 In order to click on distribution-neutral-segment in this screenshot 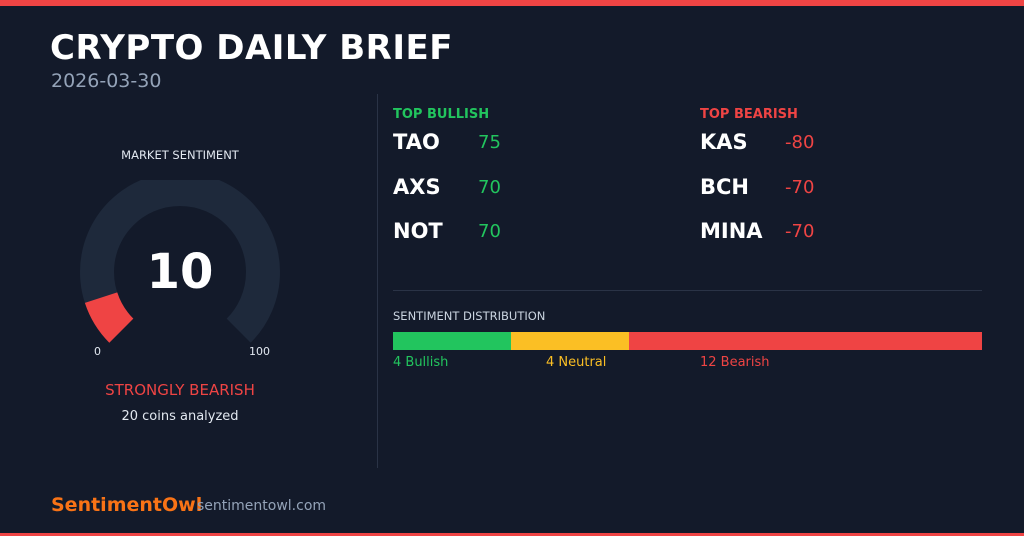, I will do `click(569, 341)`.